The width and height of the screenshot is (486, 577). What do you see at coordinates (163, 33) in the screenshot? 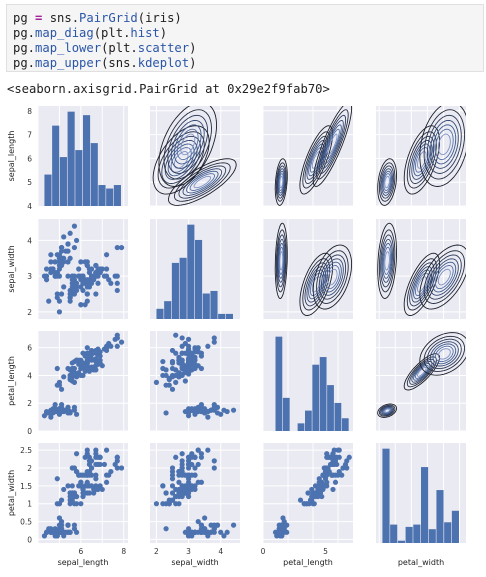
I see `code-token: )` at bounding box center [163, 33].